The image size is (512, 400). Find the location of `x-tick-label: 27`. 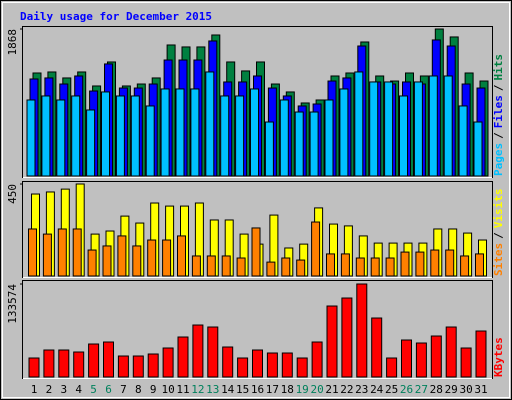

x-tick-label: 27 is located at coordinates (421, 389).